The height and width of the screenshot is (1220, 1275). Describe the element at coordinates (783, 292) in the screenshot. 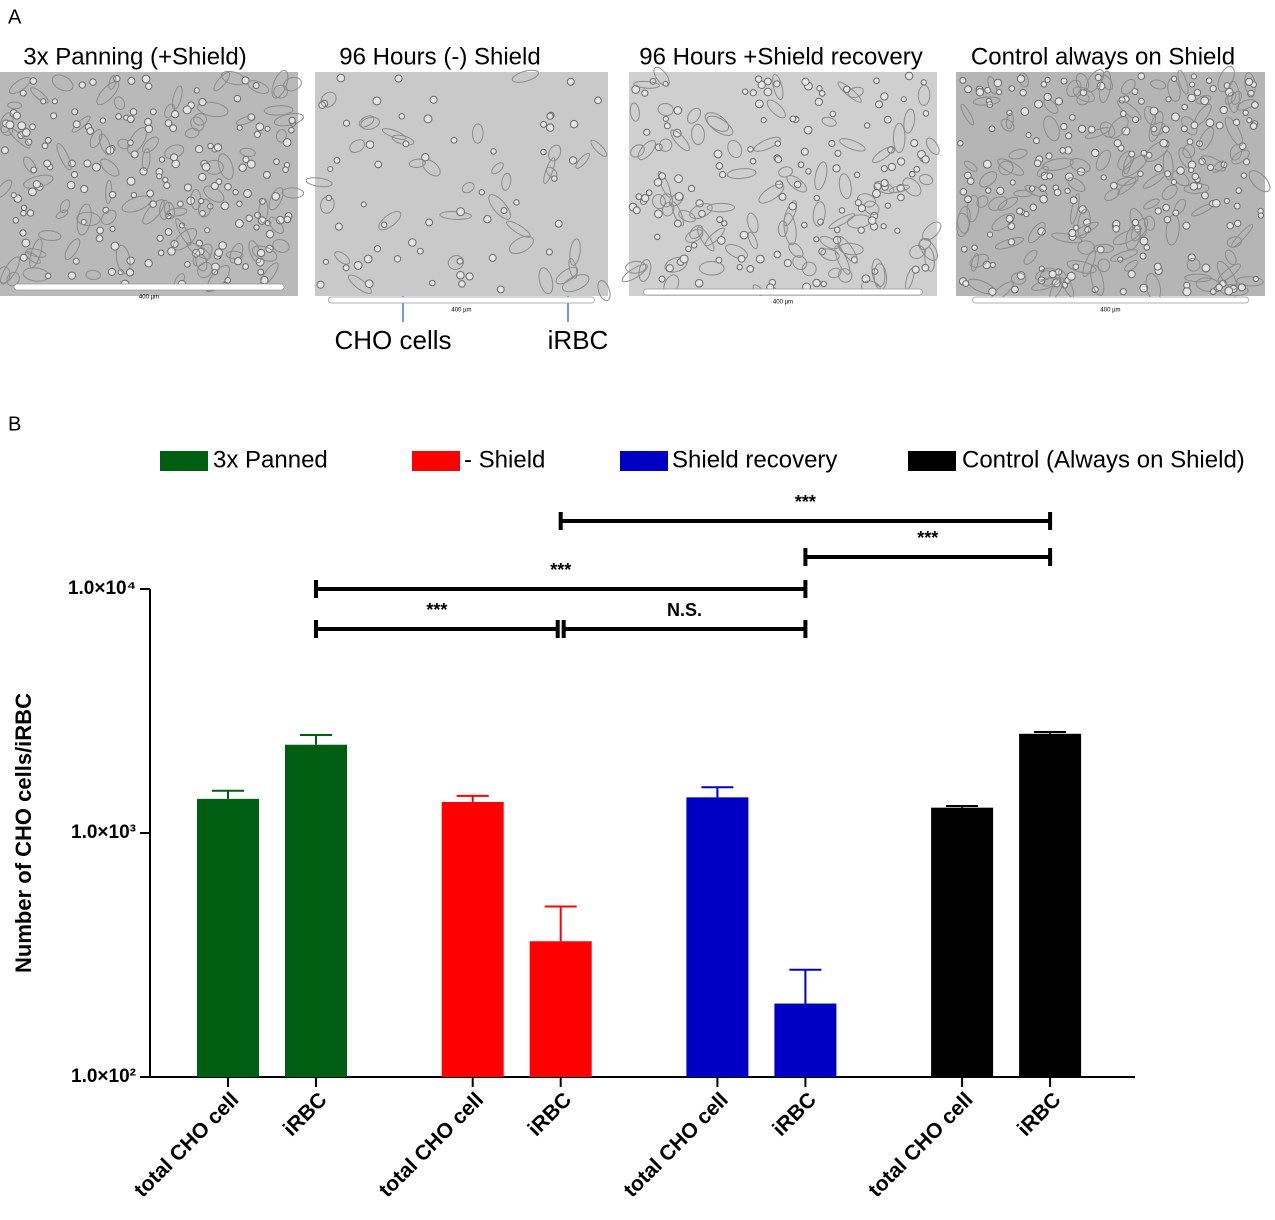

I see `scale-bar` at that location.